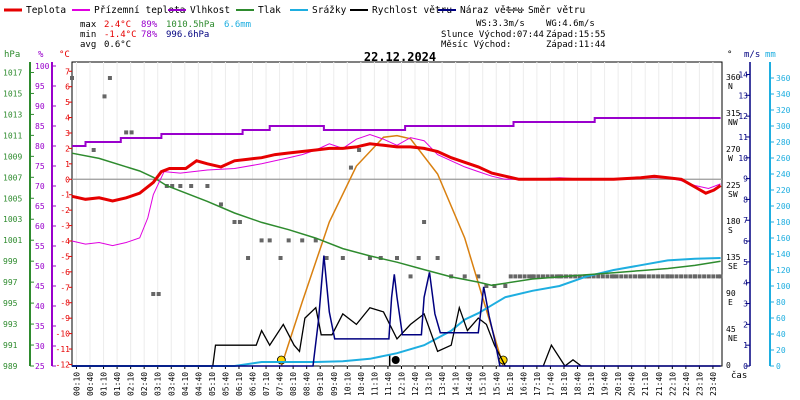 The height and width of the screenshot is (400, 800). What do you see at coordinates (733, 149) in the screenshot?
I see `dir-tick-label: 270` at bounding box center [733, 149].